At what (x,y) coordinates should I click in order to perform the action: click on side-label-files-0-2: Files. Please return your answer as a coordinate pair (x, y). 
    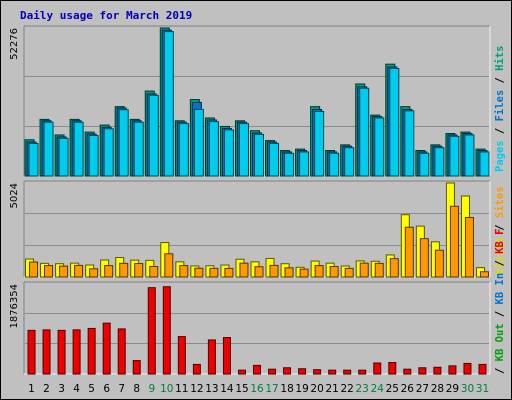
    Looking at the image, I should click on (500, 106).